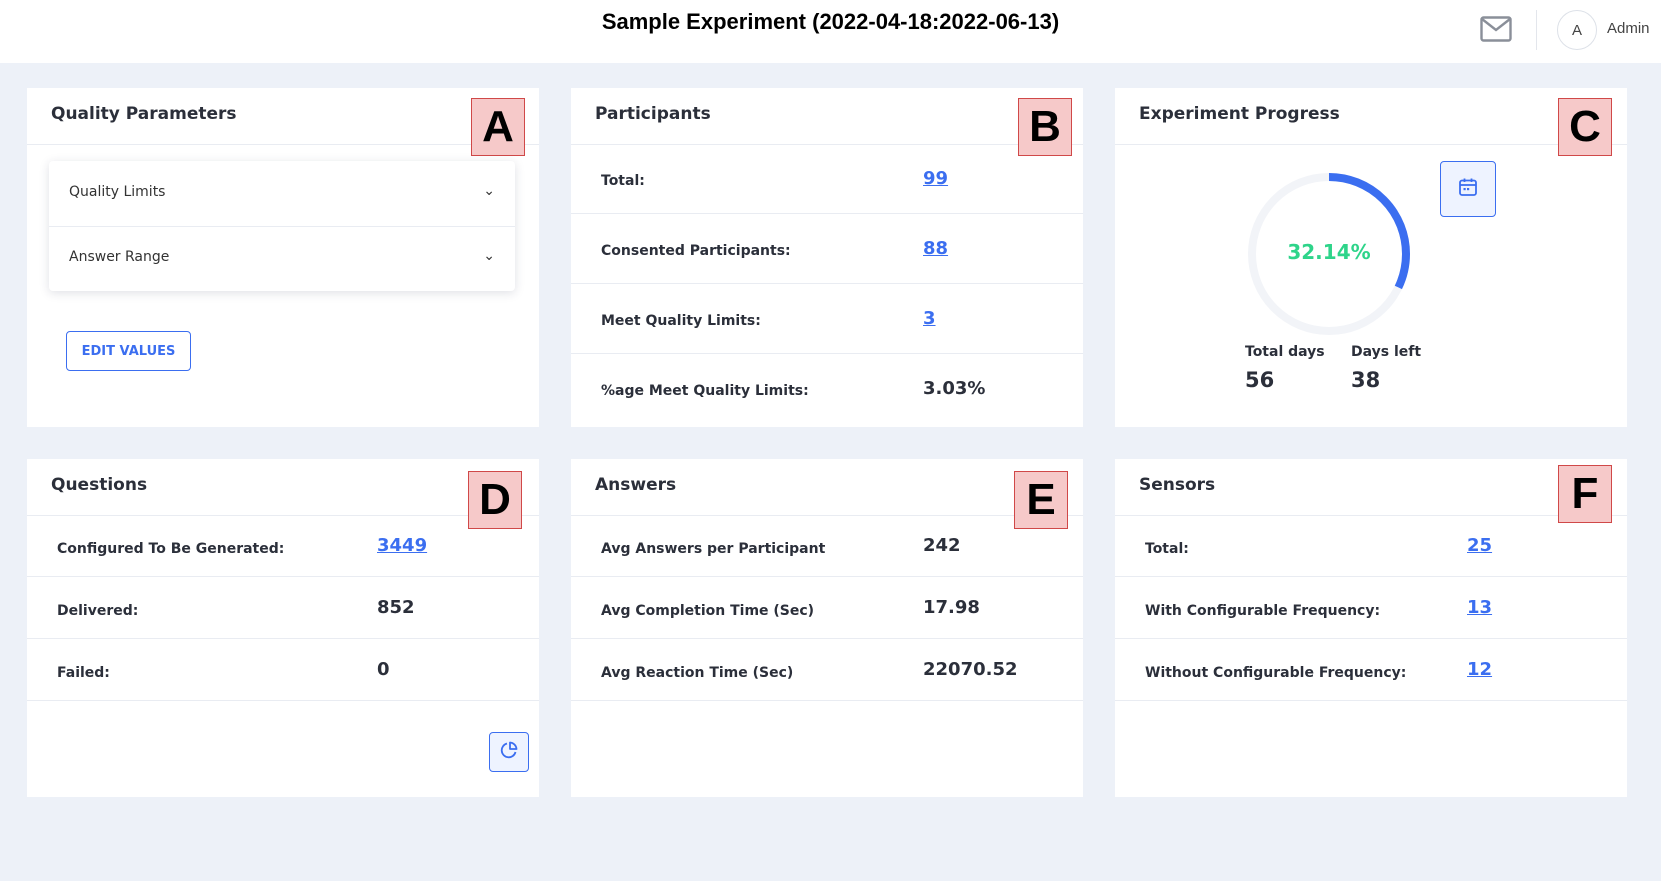  I want to click on row-label: %age Meet Quality Limits:, so click(705, 391).